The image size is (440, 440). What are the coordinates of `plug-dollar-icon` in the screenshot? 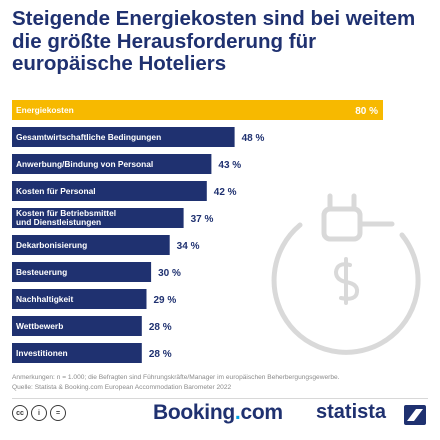 It's located at (346, 274).